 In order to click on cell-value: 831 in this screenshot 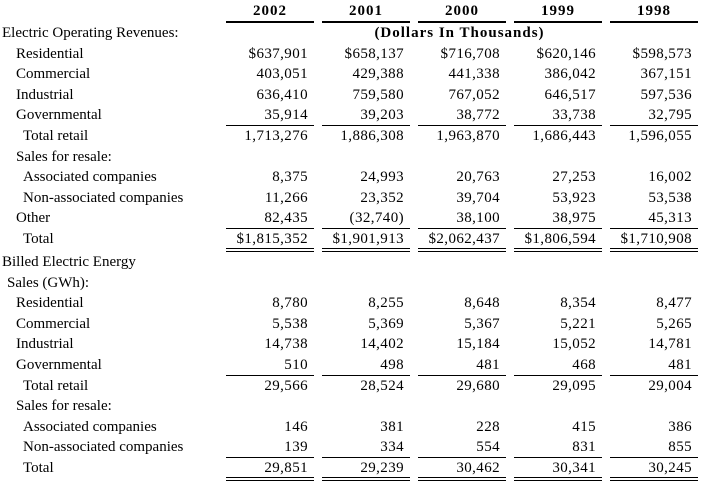, I will do `click(558, 447)`.